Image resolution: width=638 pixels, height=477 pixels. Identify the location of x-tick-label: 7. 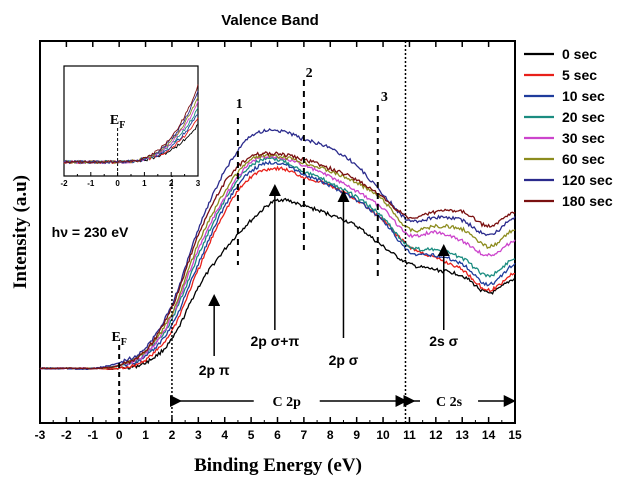
(304, 435).